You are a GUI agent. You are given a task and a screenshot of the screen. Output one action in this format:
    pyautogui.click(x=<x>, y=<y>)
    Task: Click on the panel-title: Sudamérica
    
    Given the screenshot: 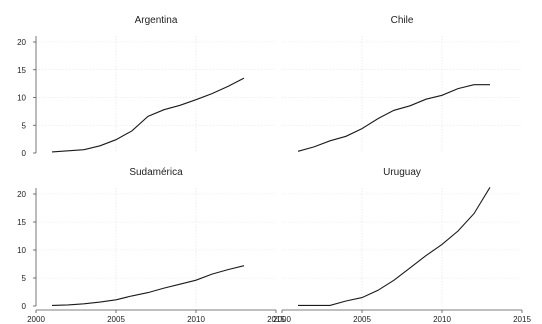 What is the action you would take?
    pyautogui.click(x=156, y=172)
    